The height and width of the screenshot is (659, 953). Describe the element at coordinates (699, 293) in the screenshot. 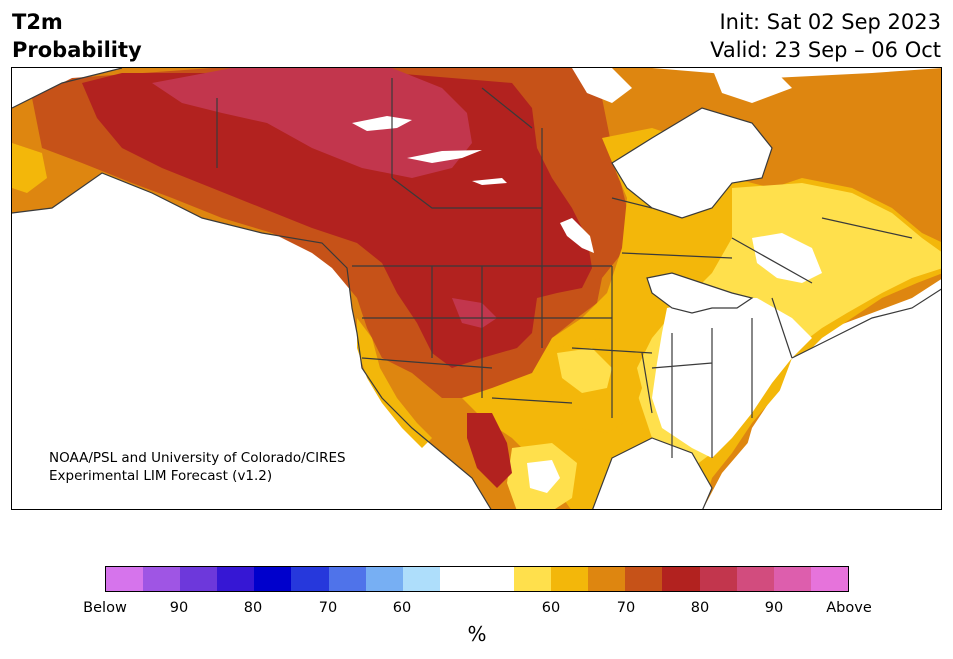

I see `great-lakes` at that location.